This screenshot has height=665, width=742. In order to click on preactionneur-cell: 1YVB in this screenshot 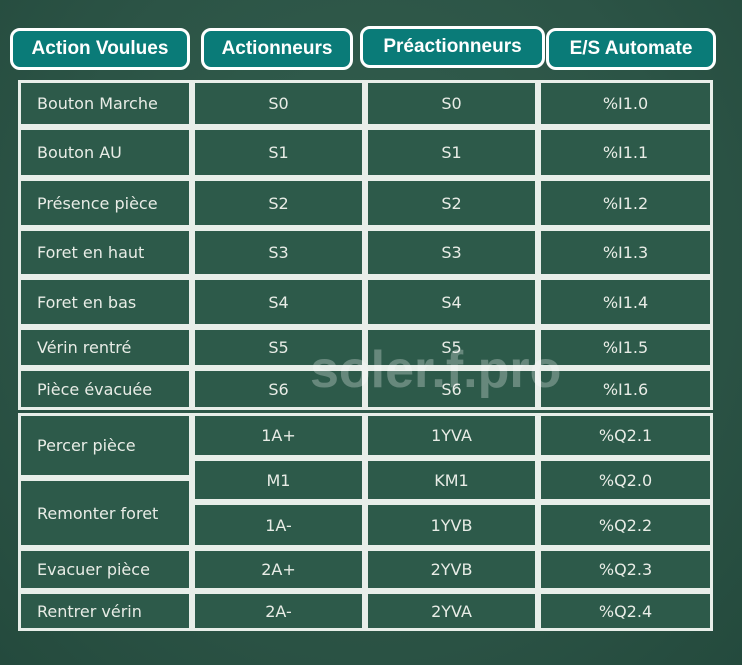, I will do `click(451, 525)`.